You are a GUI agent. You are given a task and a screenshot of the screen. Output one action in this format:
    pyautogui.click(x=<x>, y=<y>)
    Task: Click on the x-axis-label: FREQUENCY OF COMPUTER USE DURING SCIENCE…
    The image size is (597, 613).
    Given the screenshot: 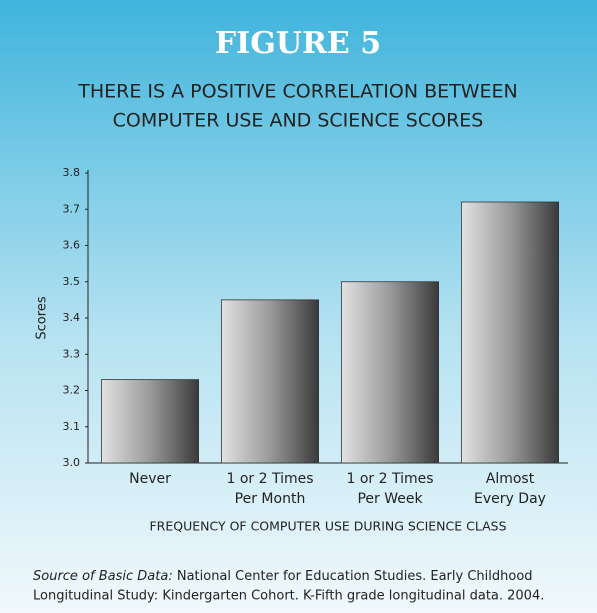 What is the action you would take?
    pyautogui.click(x=327, y=526)
    